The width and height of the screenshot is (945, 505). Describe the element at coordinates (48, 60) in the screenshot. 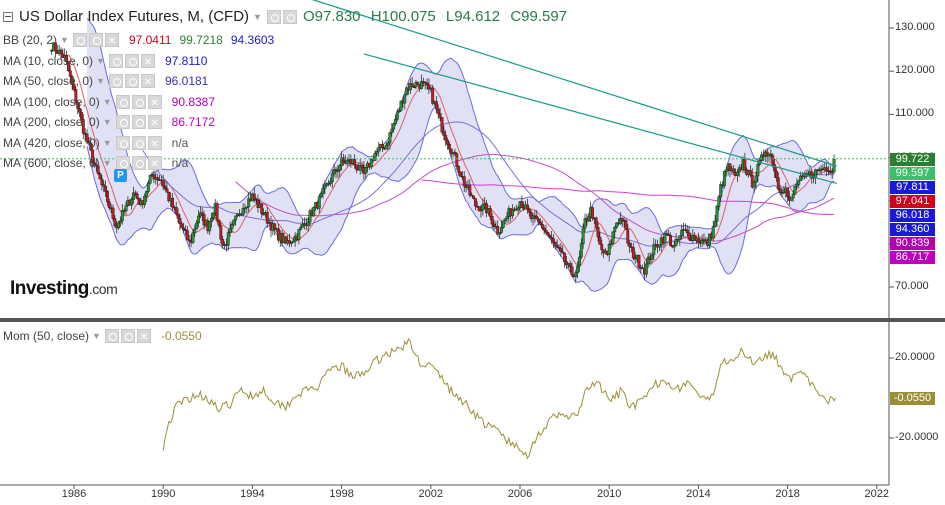

I see `indicator-label: MA (10, close, 0)` at that location.